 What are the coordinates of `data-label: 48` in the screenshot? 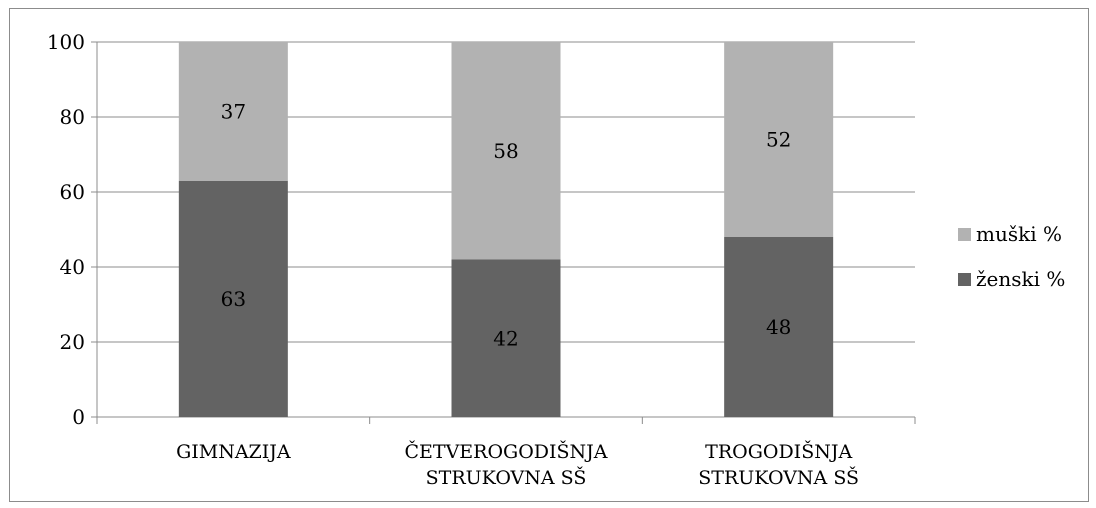 It's located at (778, 327).